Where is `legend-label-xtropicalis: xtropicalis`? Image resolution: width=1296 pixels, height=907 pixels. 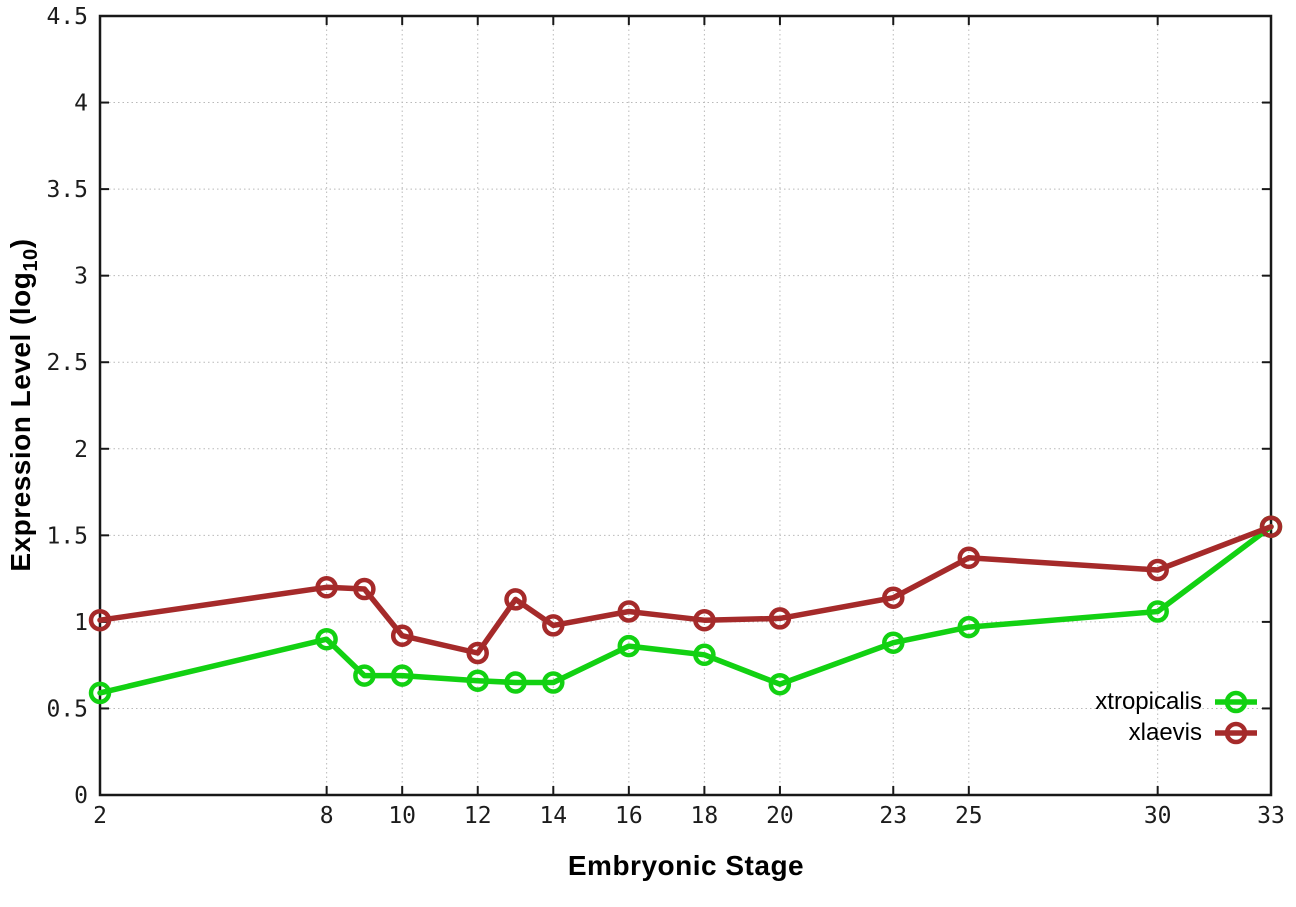 legend-label-xtropicalis: xtropicalis is located at coordinates (1148, 701).